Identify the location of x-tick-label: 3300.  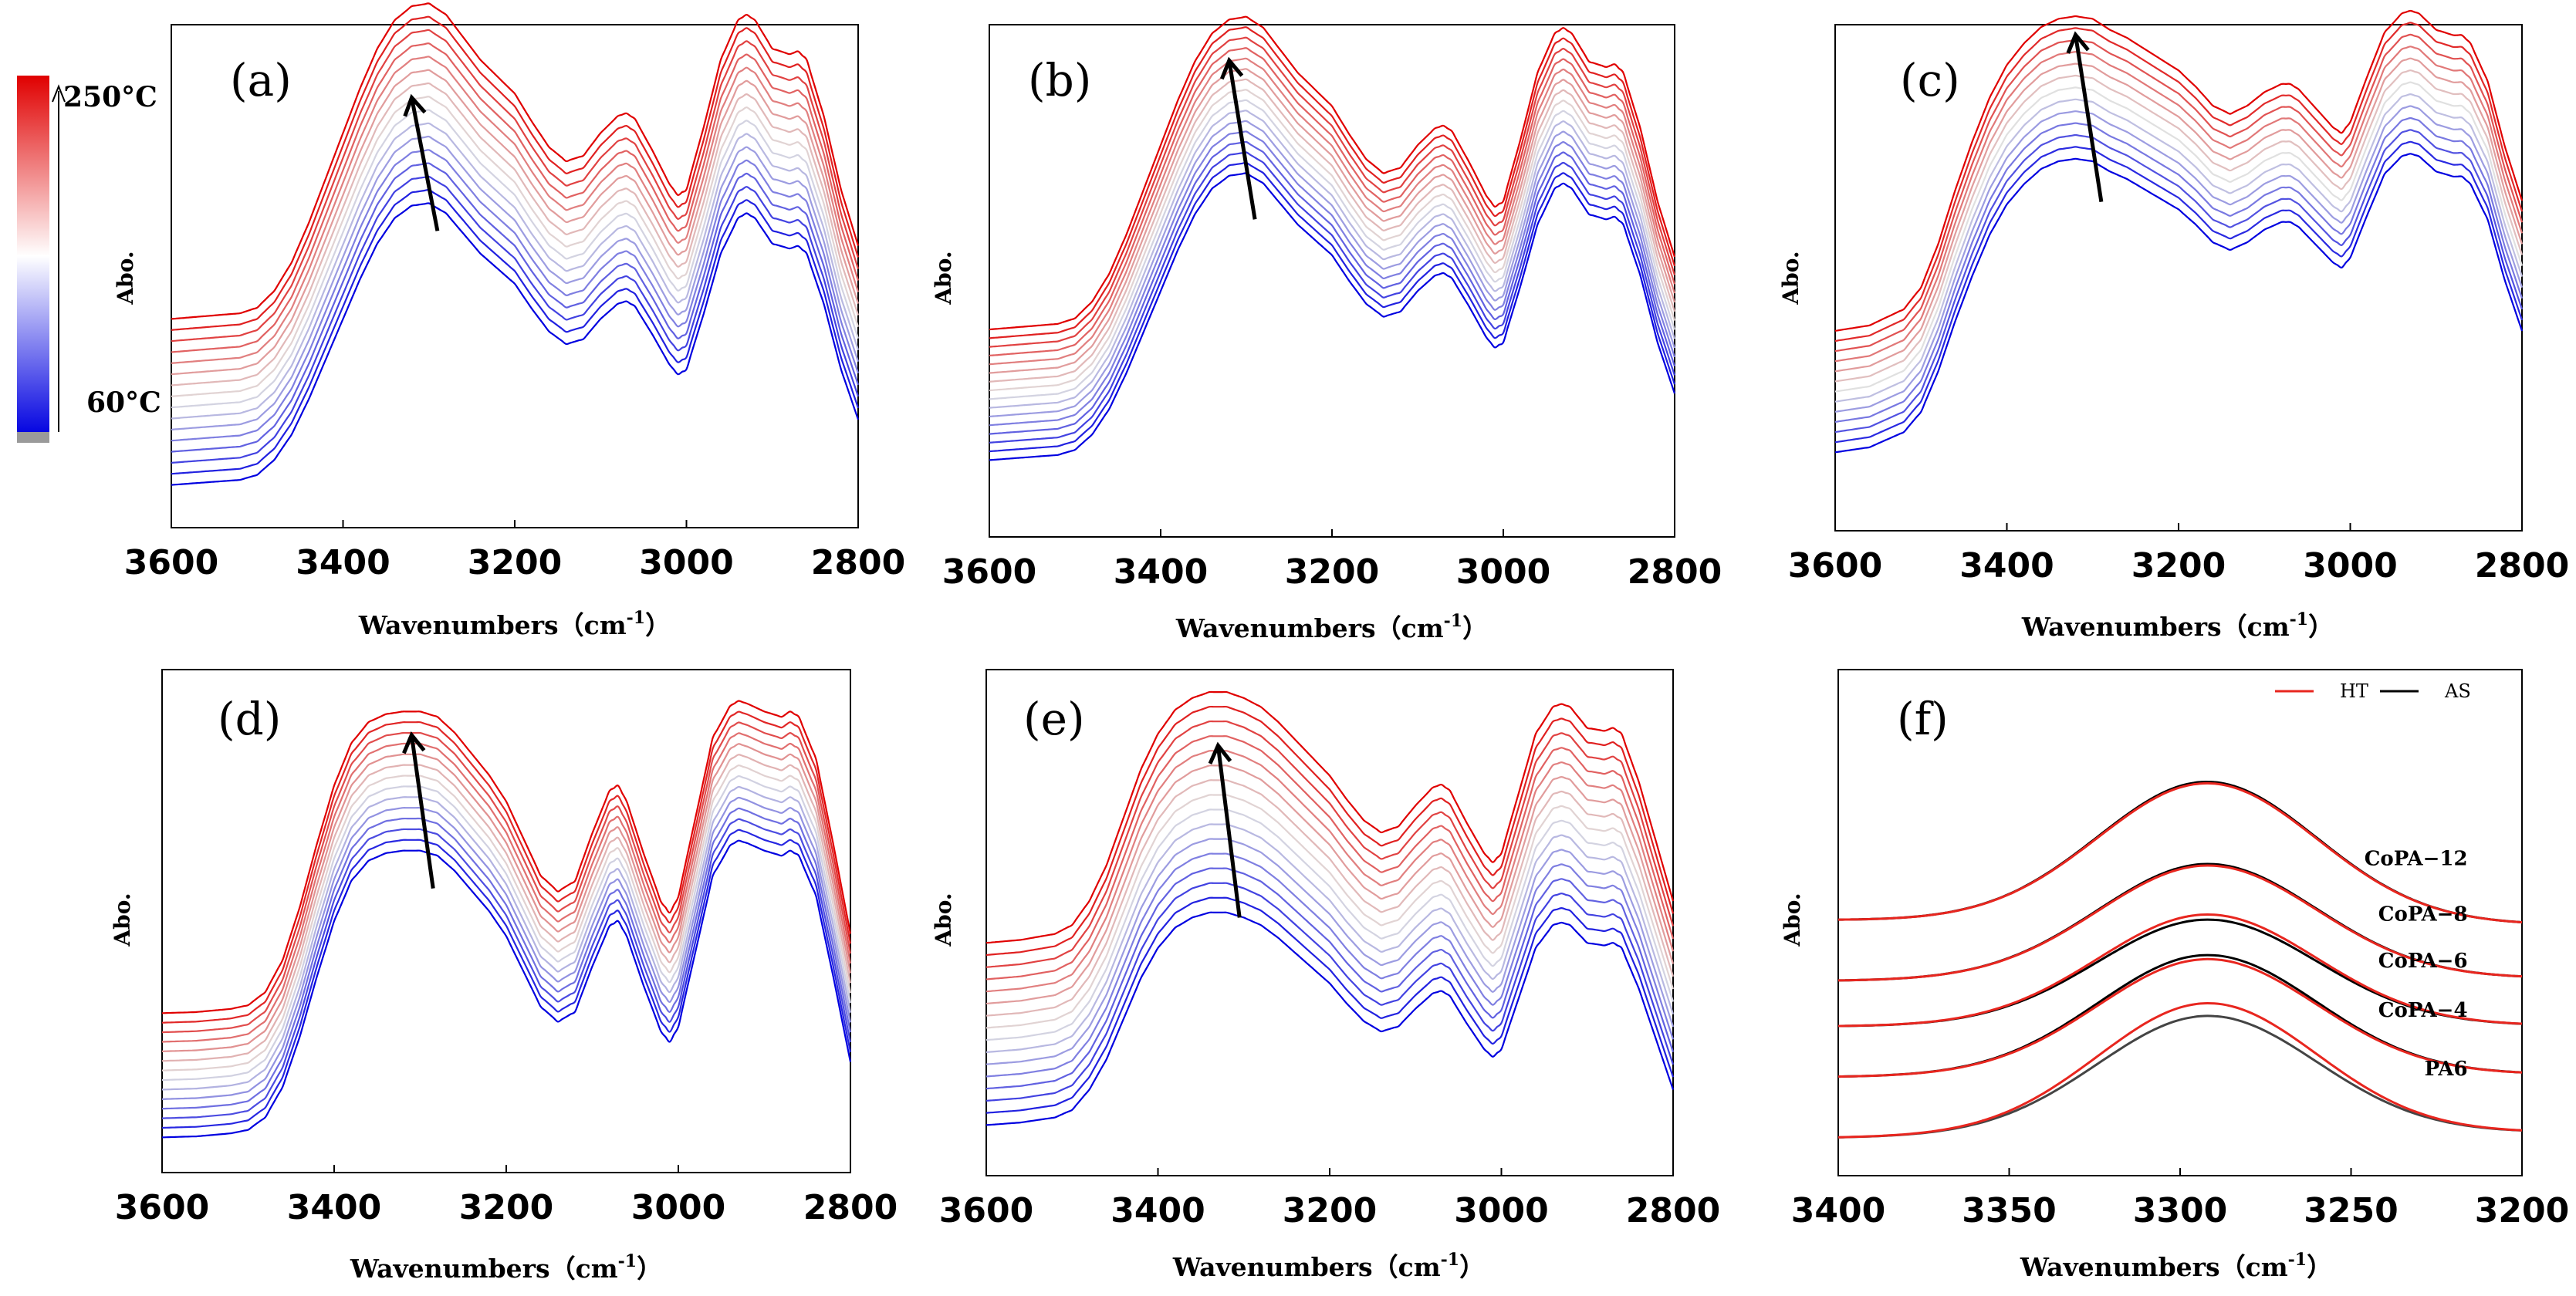
(2180, 1210).